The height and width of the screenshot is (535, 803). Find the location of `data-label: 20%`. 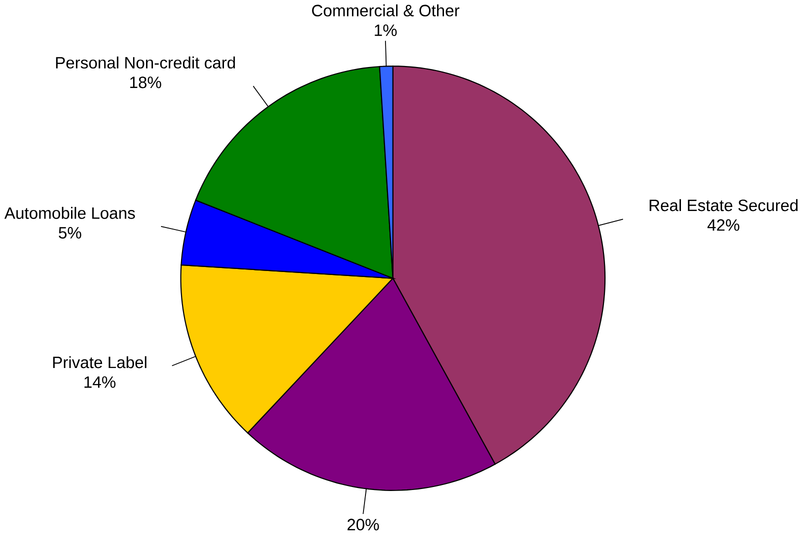

data-label: 20% is located at coordinates (363, 524).